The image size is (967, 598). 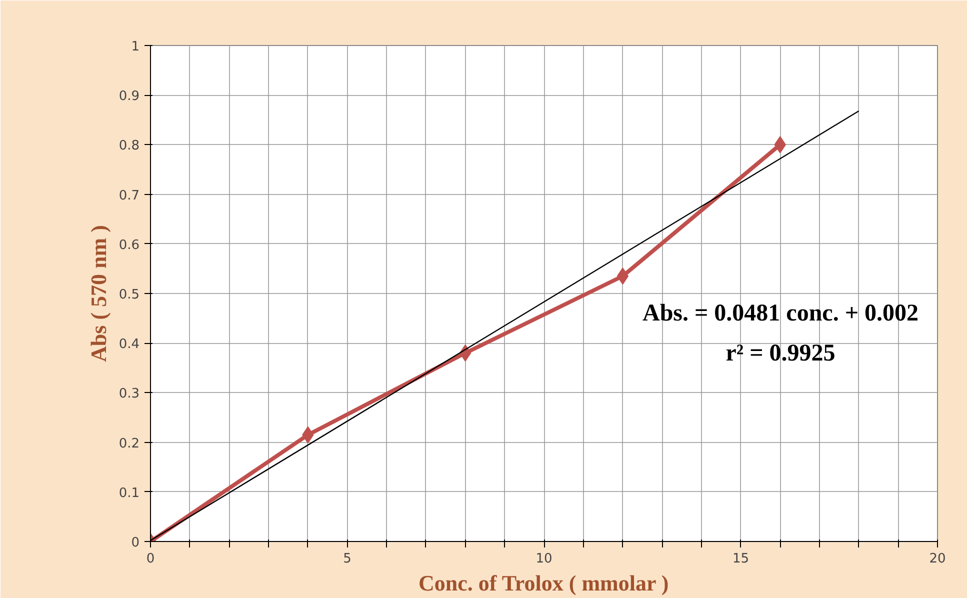 I want to click on y-tick-label: 0.7, so click(x=129, y=196).